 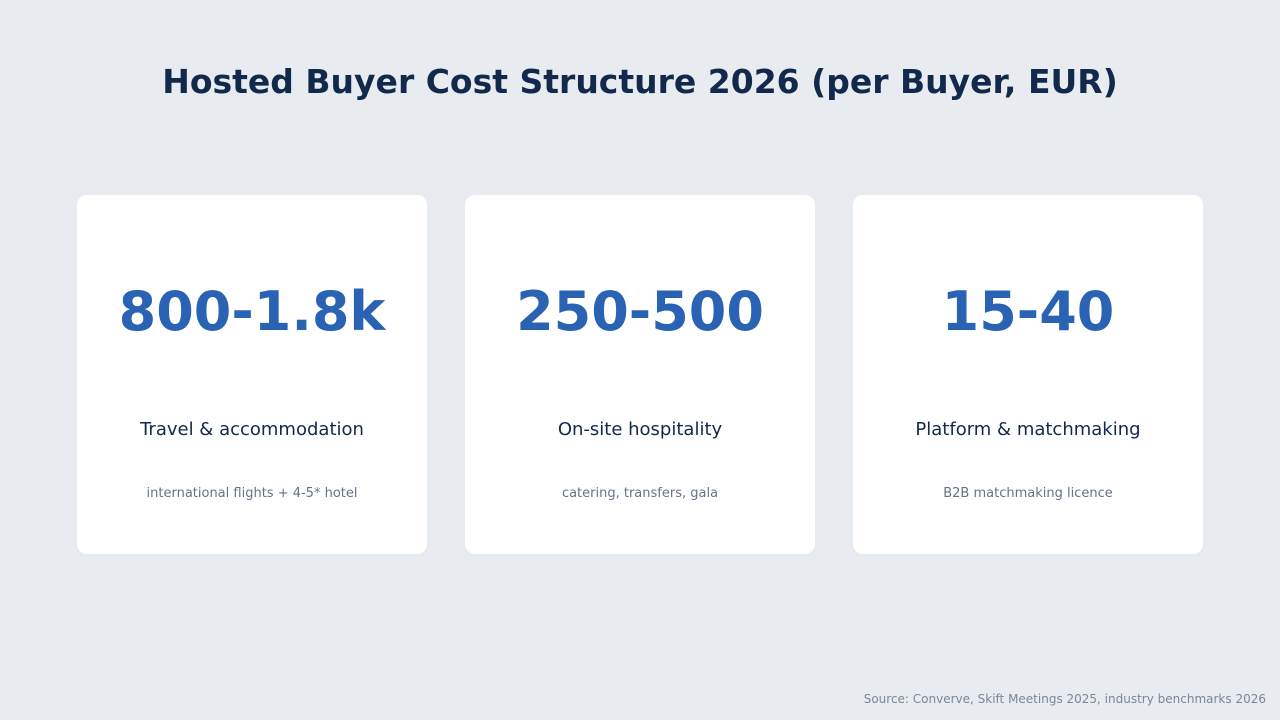 What do you see at coordinates (1028, 311) in the screenshot?
I see `card-value: 15-40` at bounding box center [1028, 311].